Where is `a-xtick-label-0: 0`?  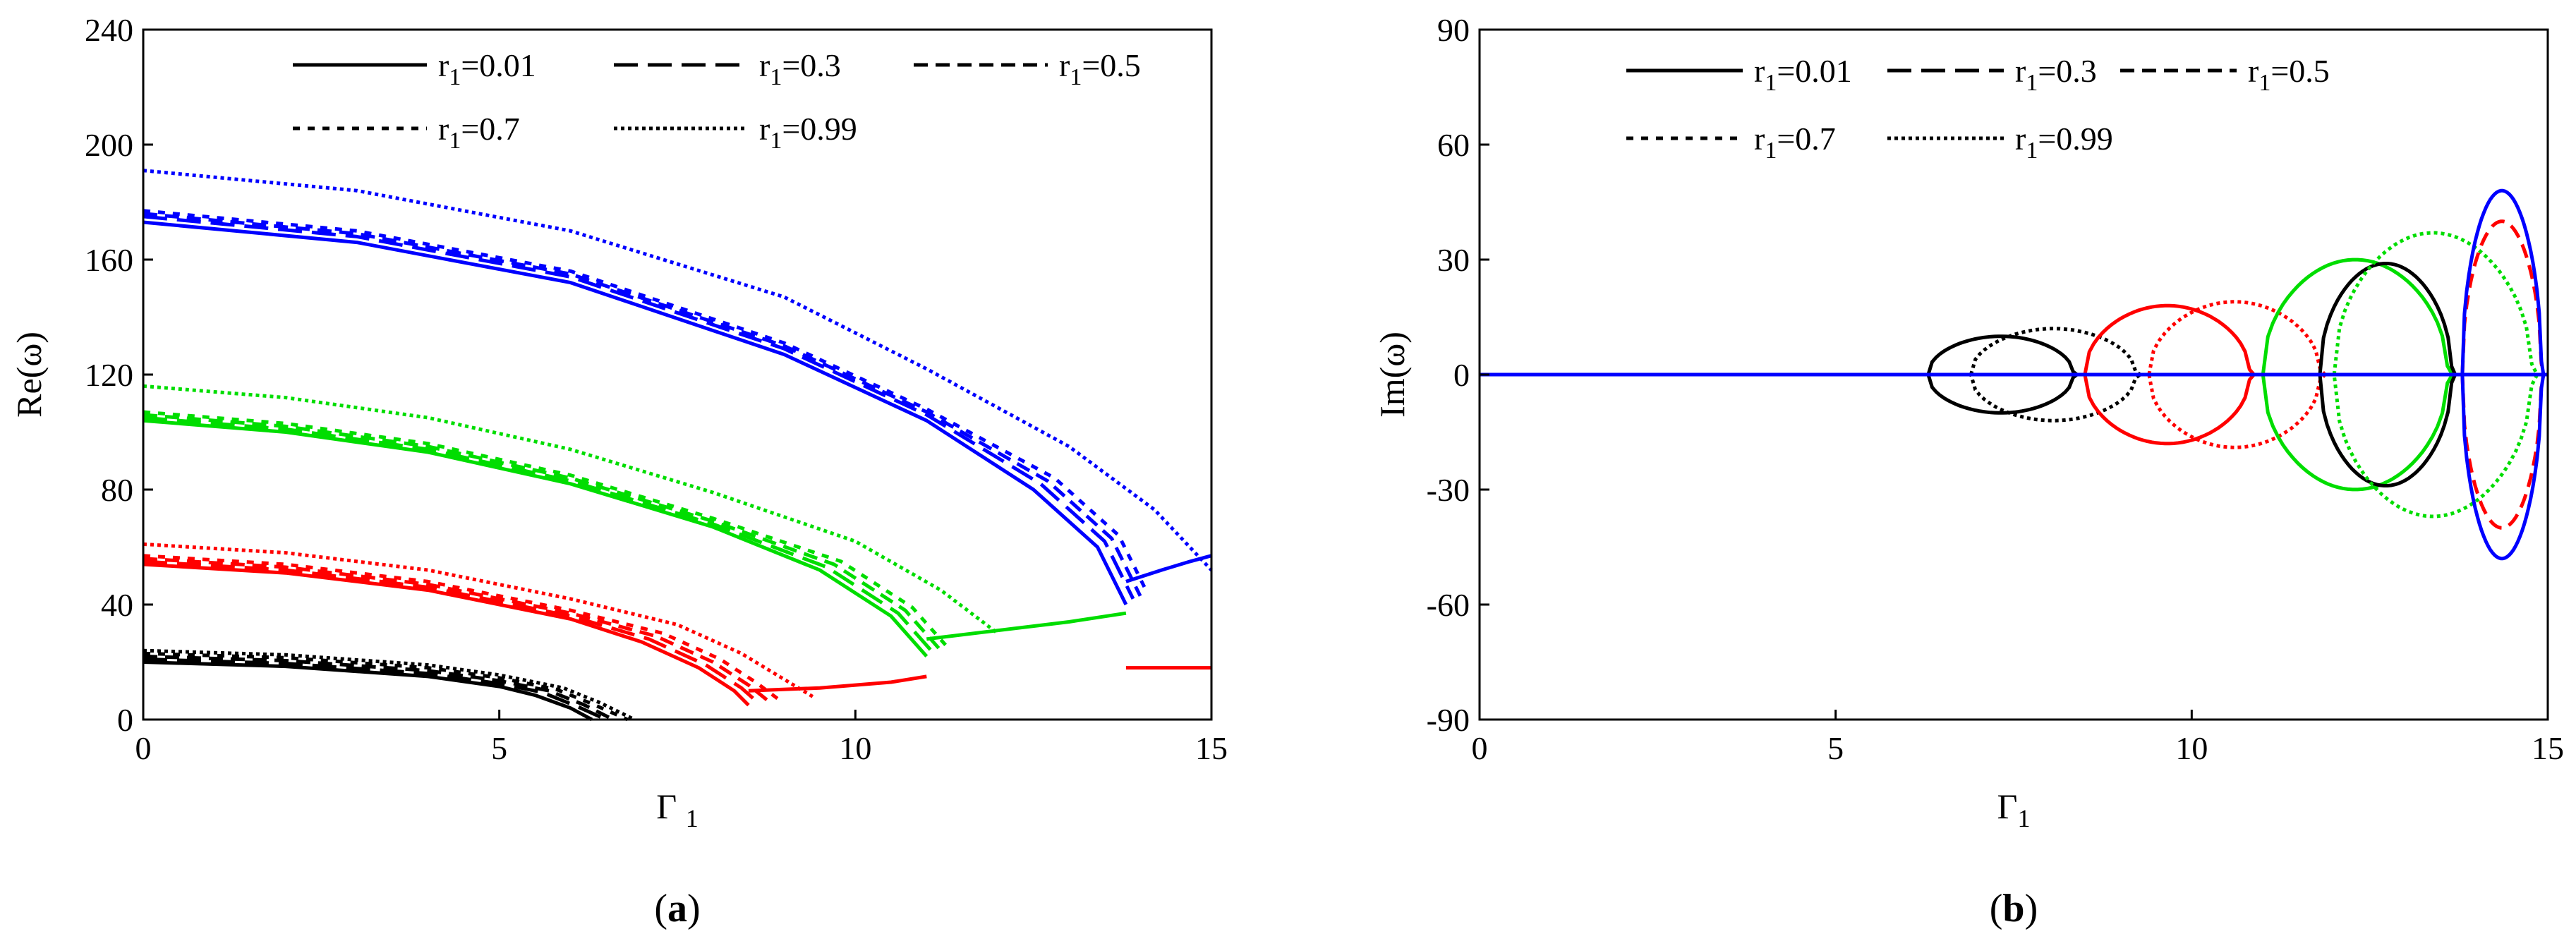 a-xtick-label-0: 0 is located at coordinates (143, 748).